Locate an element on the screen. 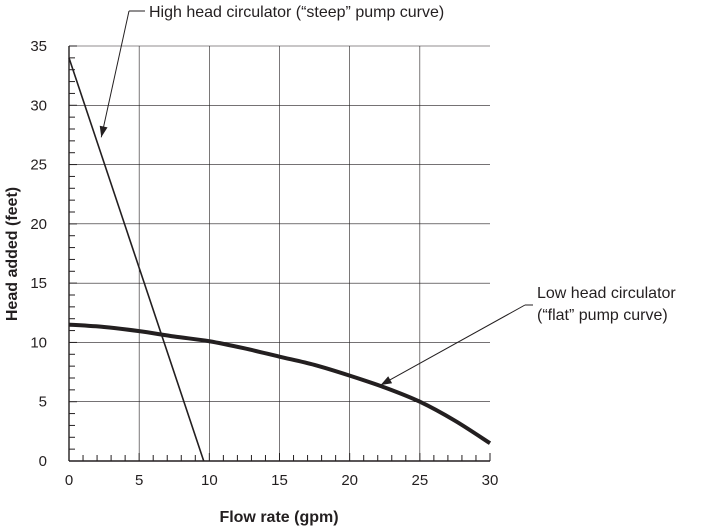 The image size is (707, 527). x-tick-label: 10 is located at coordinates (209, 480).